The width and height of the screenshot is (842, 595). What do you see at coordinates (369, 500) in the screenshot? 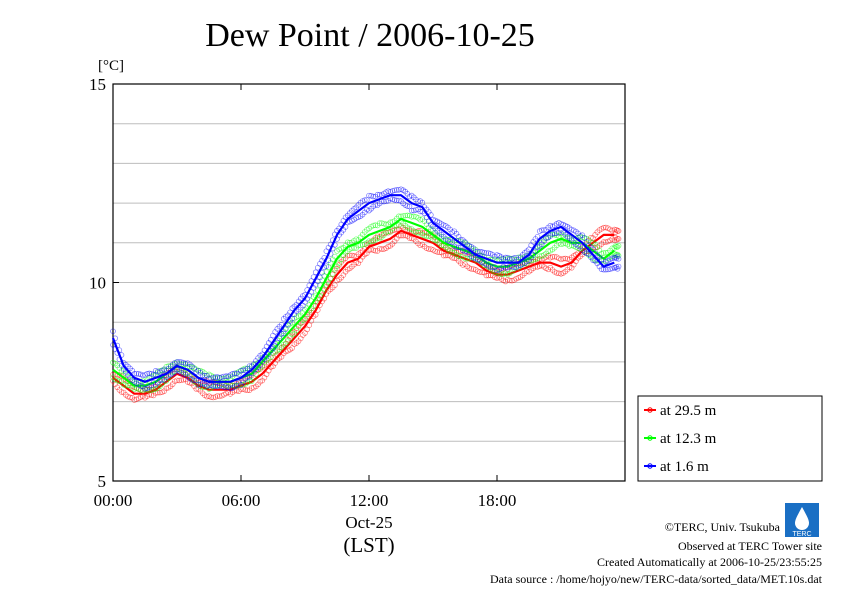
I see `x-tick-label: 12:00` at bounding box center [369, 500].